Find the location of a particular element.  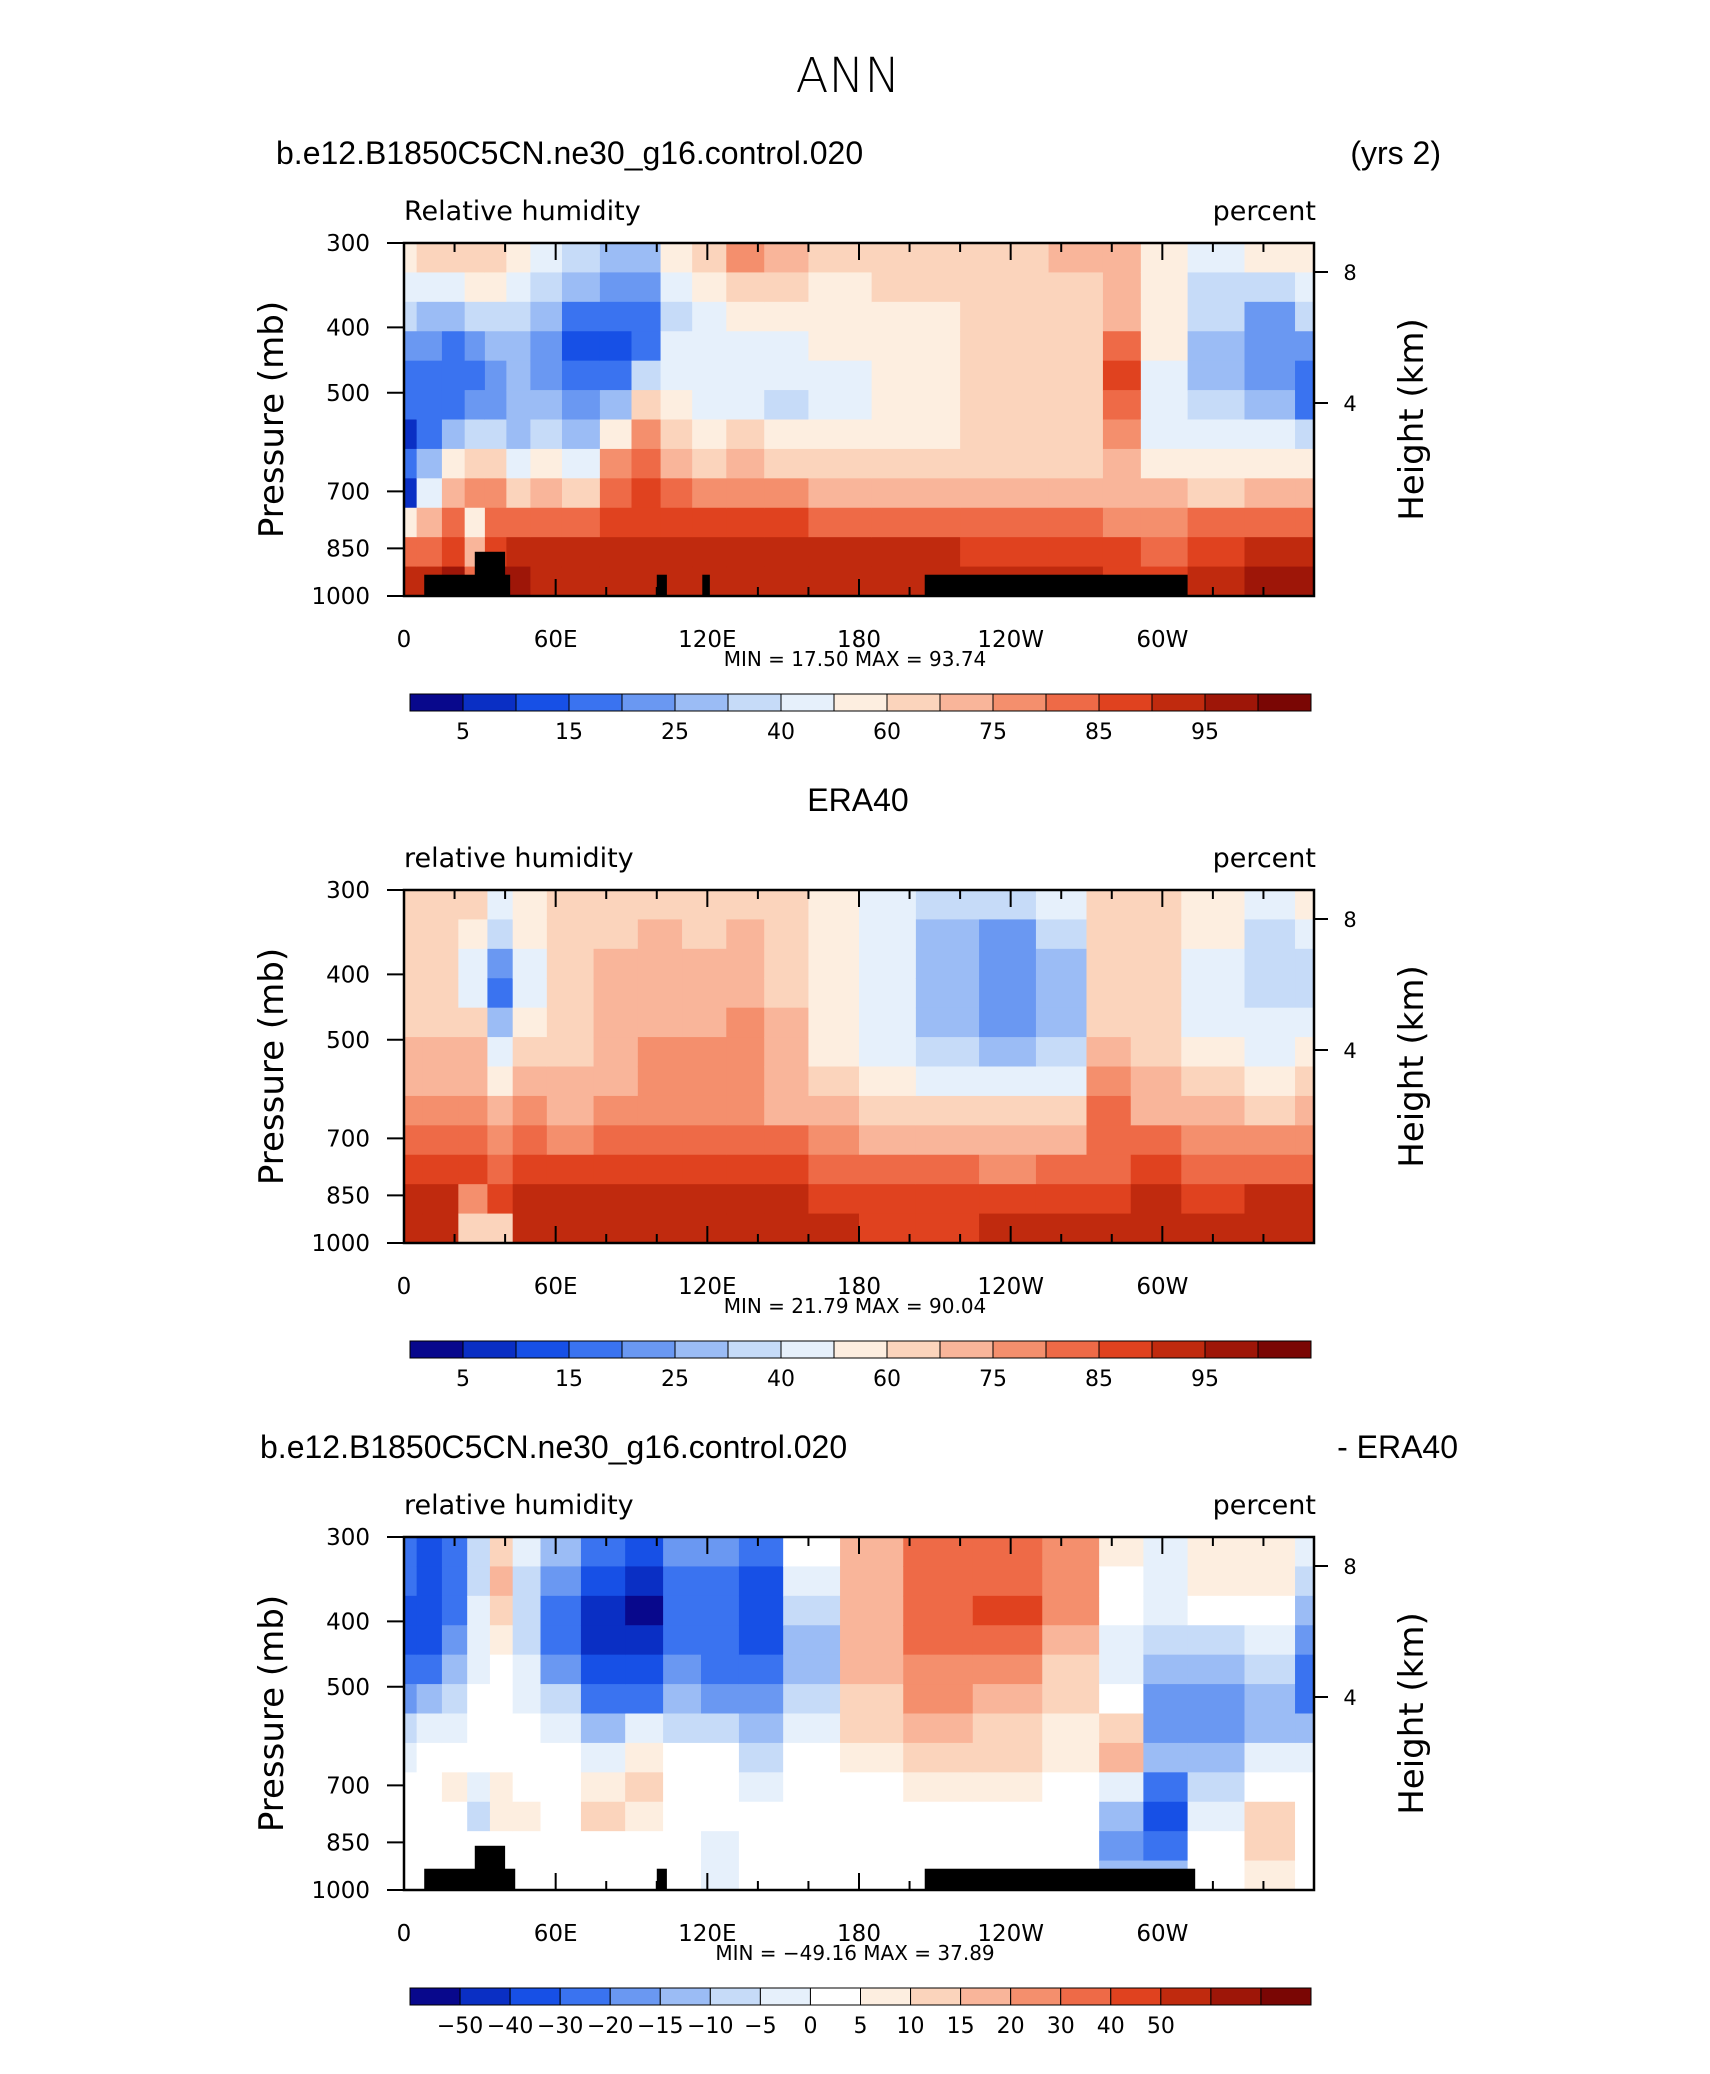

y-tick-label: 400 is located at coordinates (348, 975).